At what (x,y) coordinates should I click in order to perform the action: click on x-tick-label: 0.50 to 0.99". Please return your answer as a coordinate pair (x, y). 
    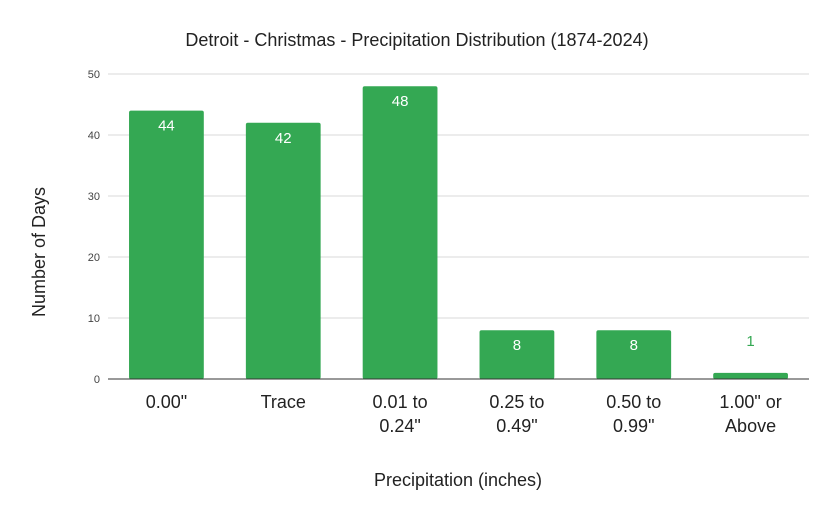
    Looking at the image, I should click on (633, 414).